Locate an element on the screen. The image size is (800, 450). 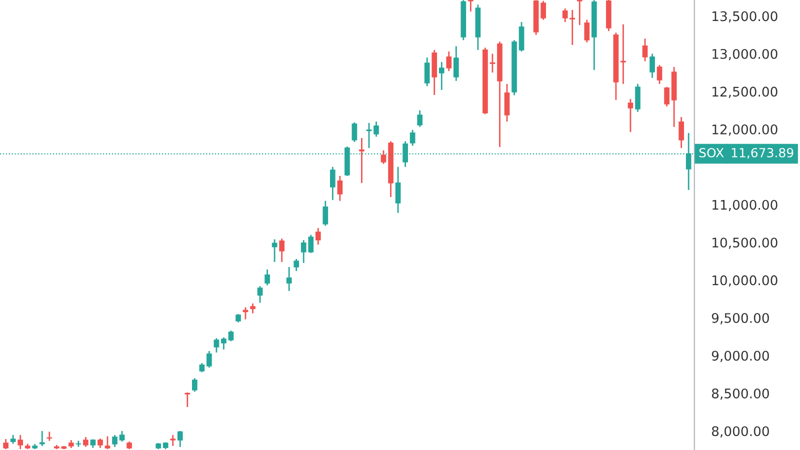
y-tick-label: 9,500.00 is located at coordinates (740, 318).